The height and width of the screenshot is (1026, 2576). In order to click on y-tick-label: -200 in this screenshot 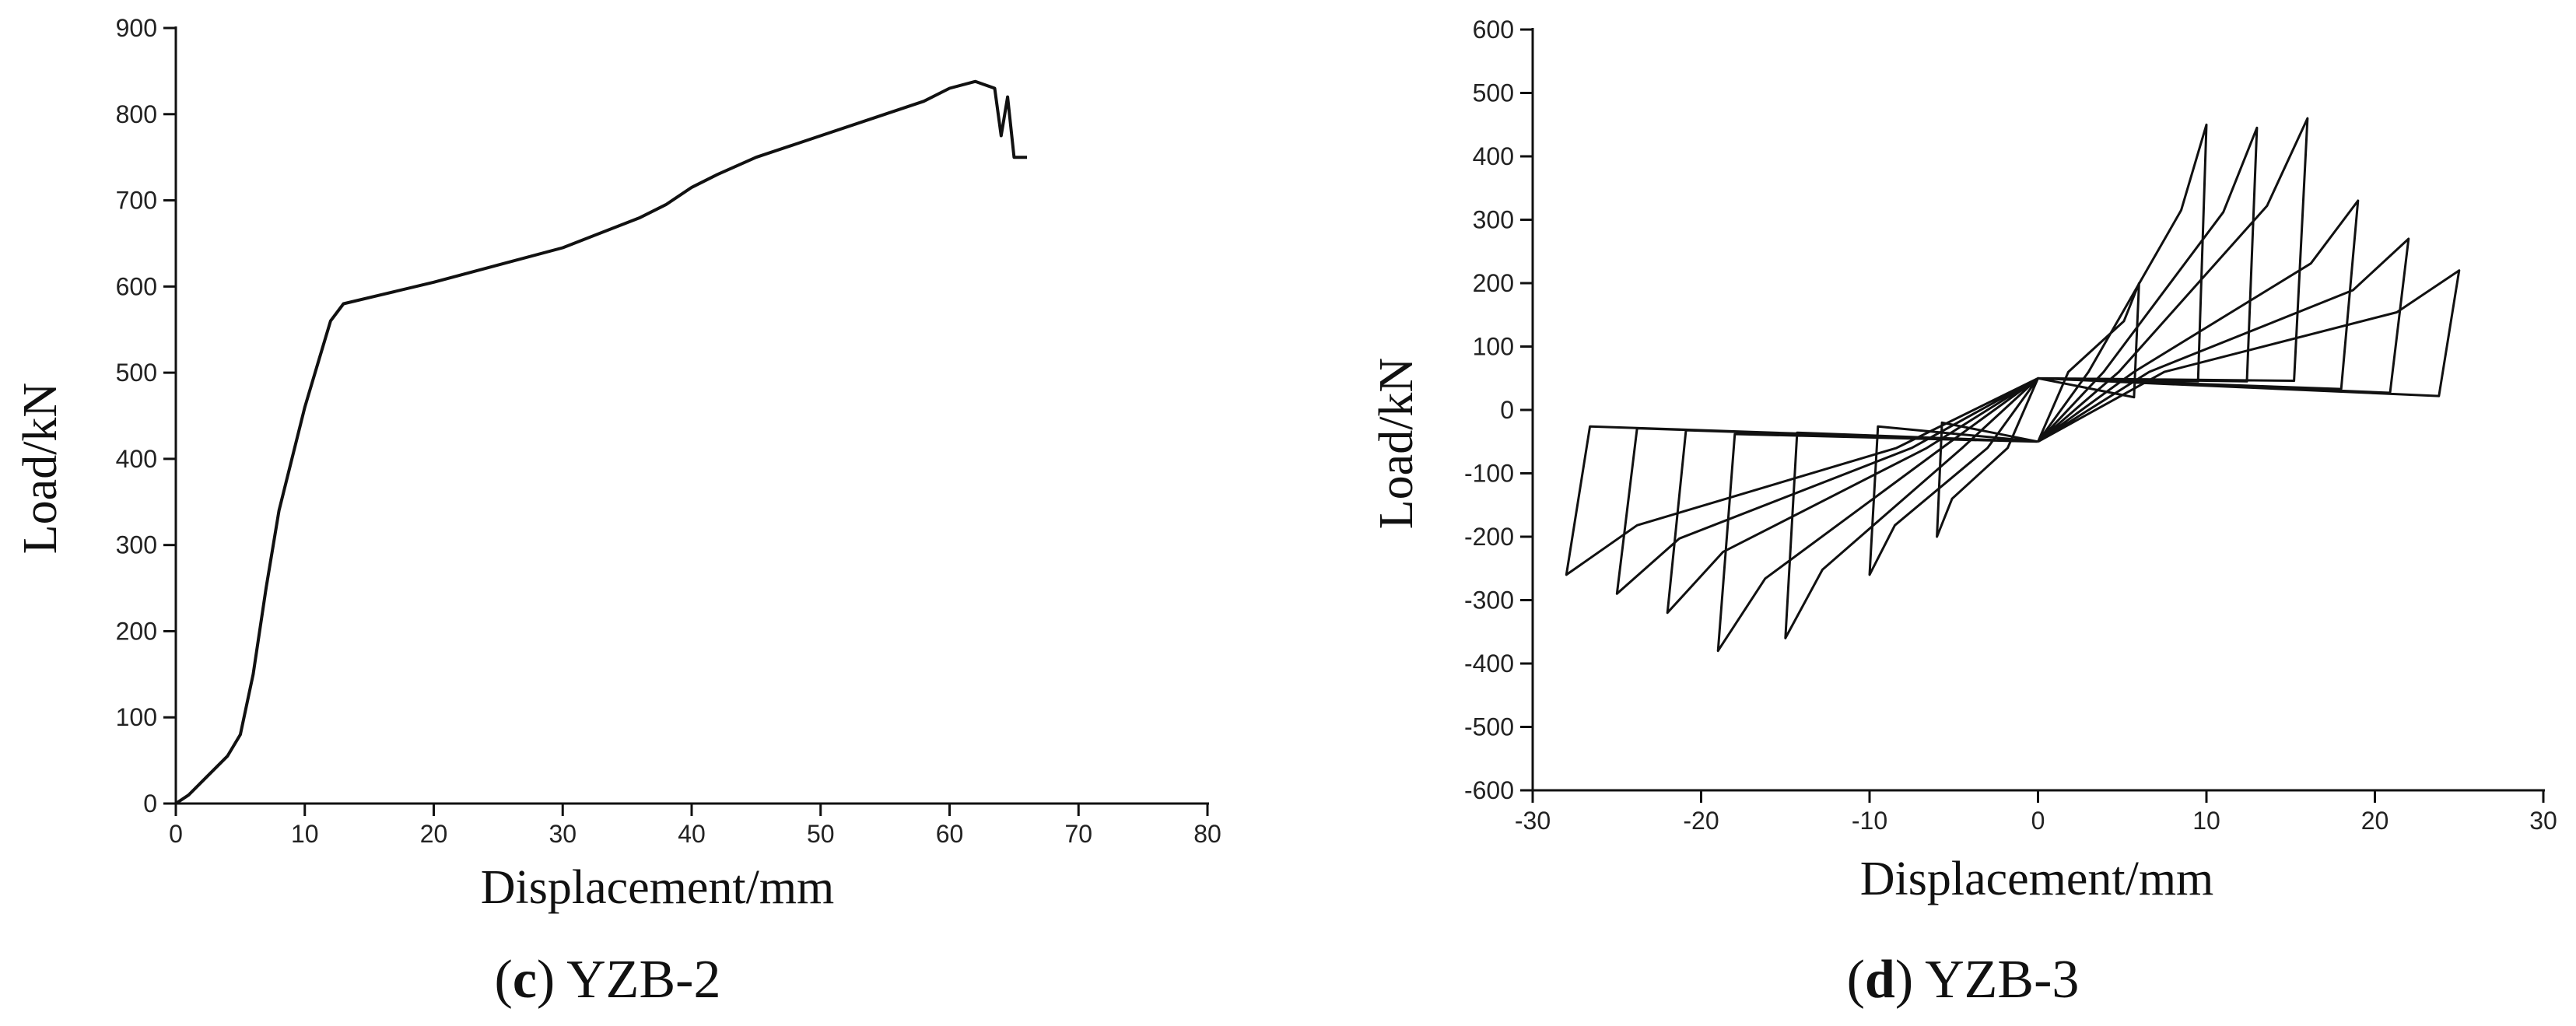, I will do `click(1489, 537)`.